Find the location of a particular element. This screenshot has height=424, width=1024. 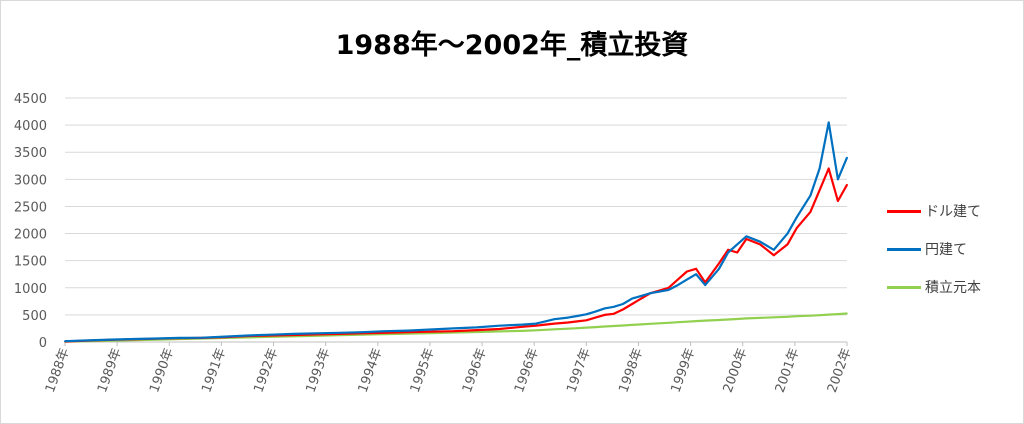

x-tick-label: 1990年 is located at coordinates (162, 370).